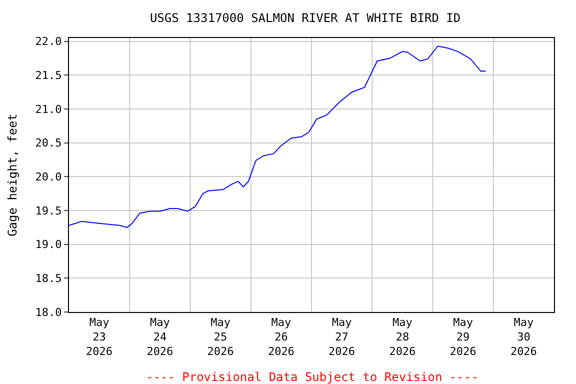 This screenshot has width=576, height=384. What do you see at coordinates (342, 337) in the screenshot?
I see `x-tick-label: May 27 2026` at bounding box center [342, 337].